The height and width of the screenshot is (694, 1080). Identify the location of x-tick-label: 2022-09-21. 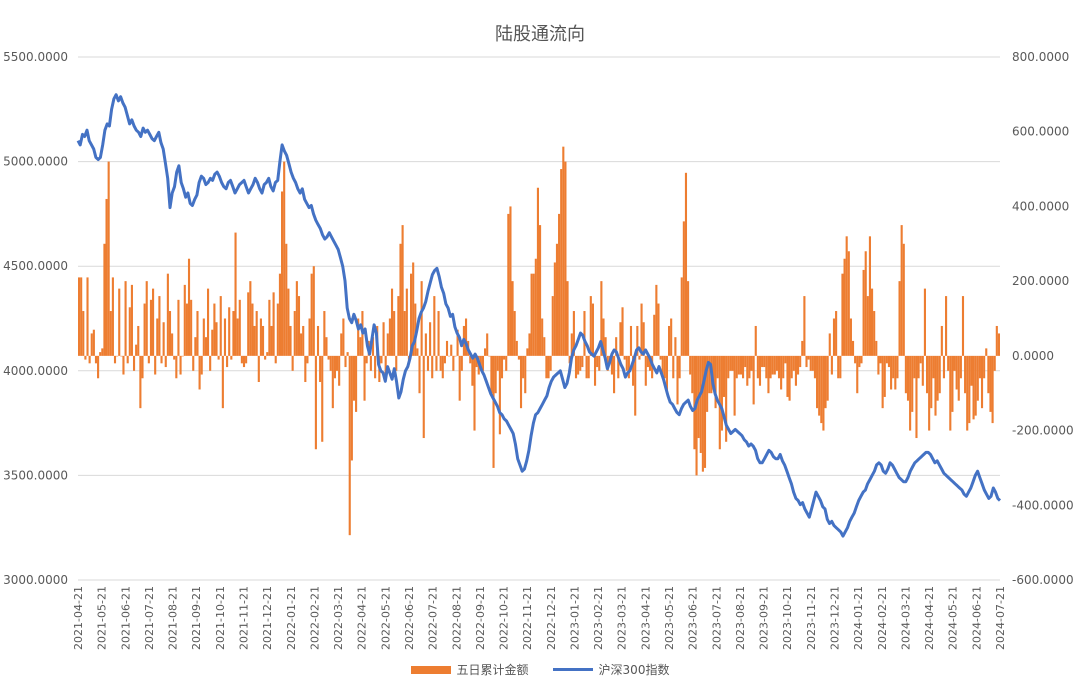
(480, 618).